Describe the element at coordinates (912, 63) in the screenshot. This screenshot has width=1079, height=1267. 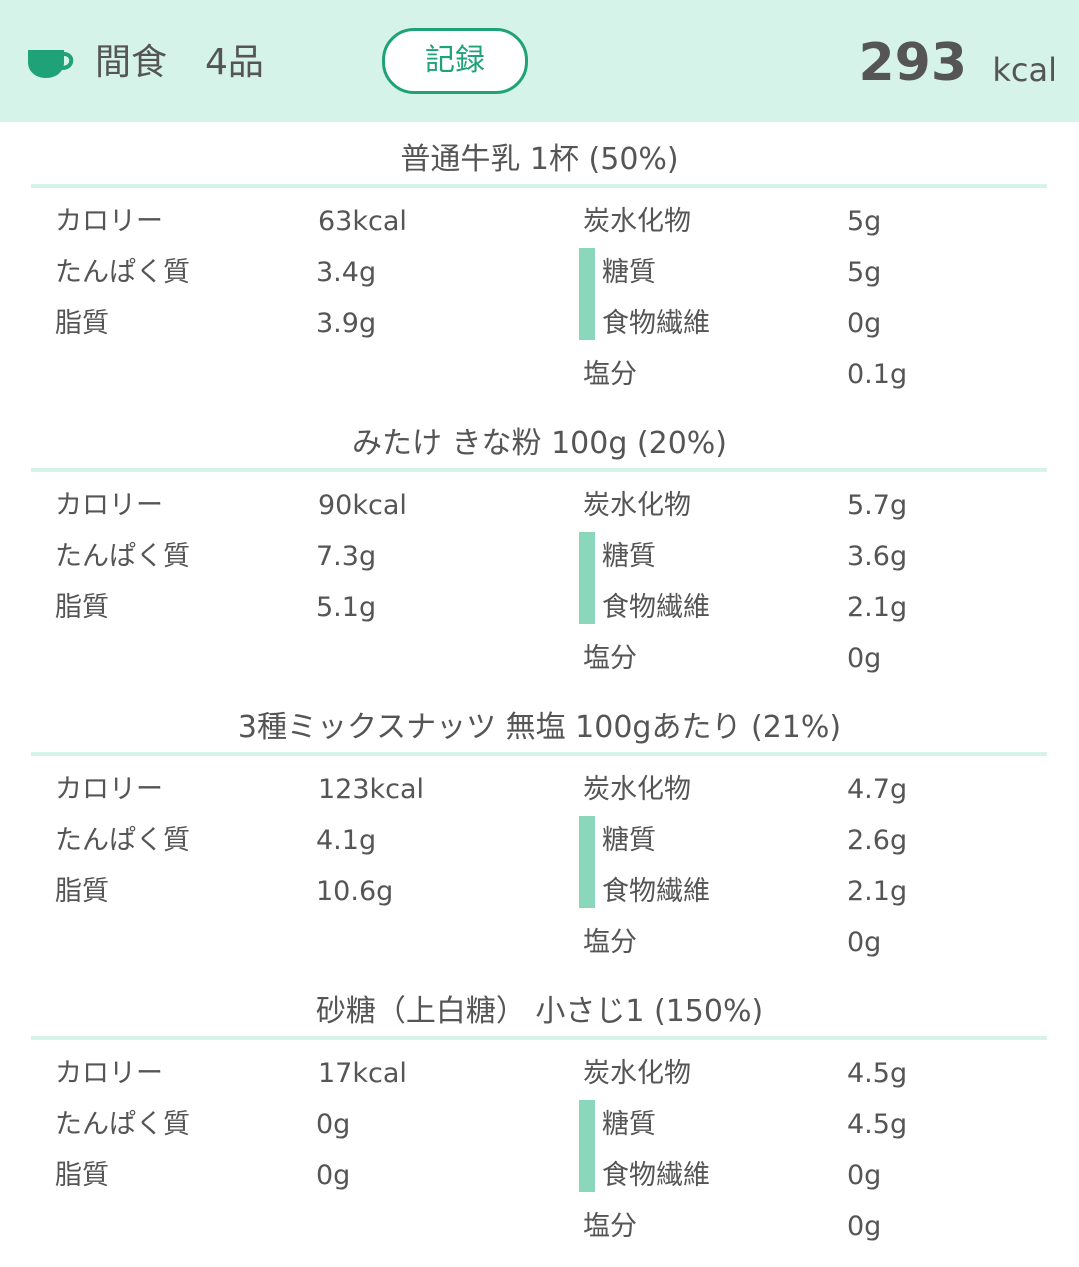
I see `total-calorie-value: 293` at that location.